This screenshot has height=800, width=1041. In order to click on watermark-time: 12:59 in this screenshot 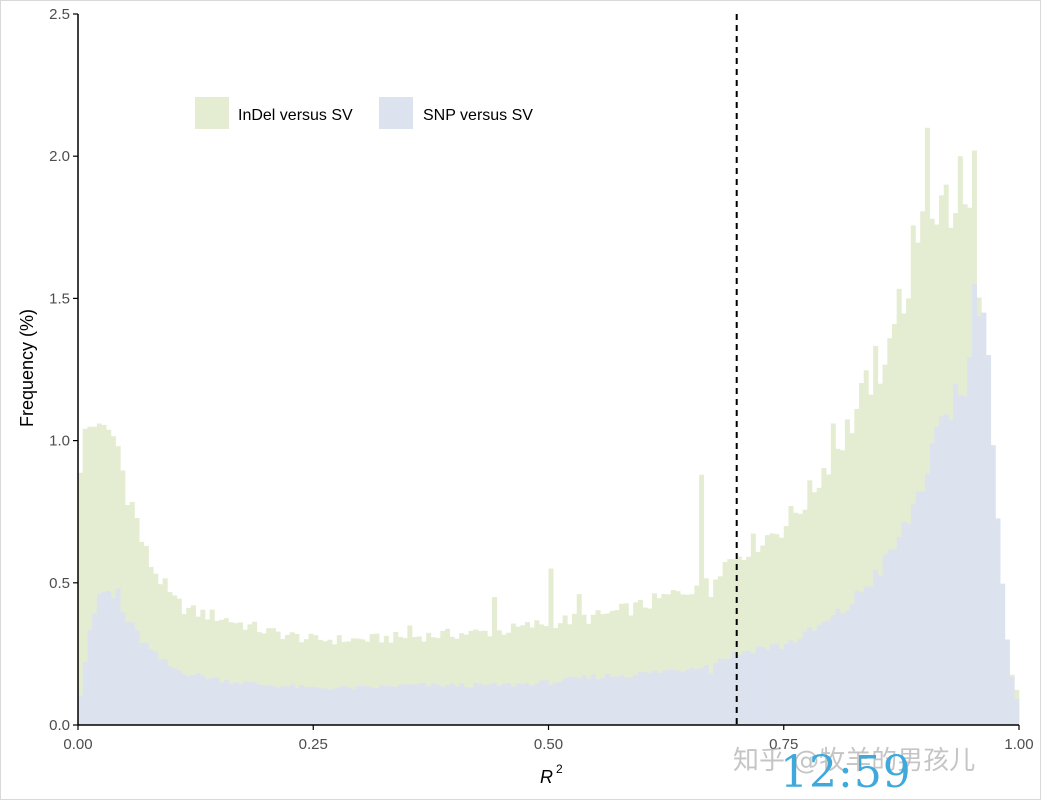, I will do `click(846, 772)`.